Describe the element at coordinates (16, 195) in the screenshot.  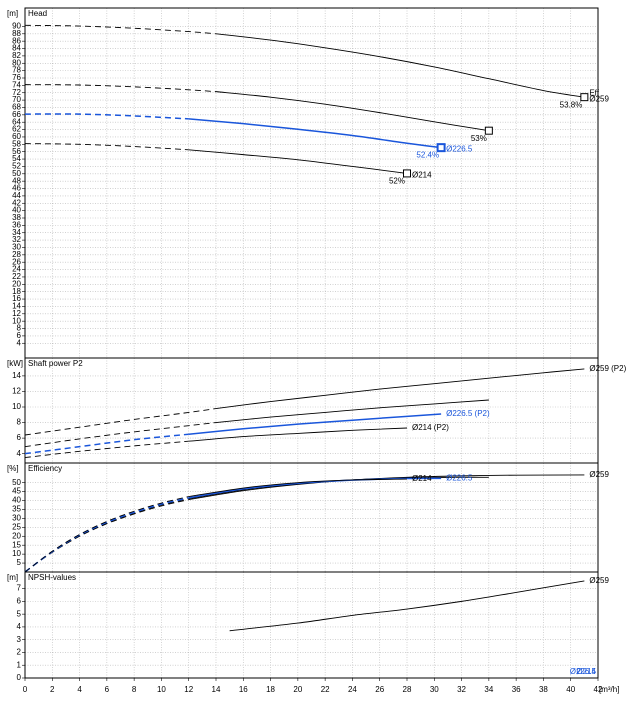
I see `y-tick-label: 44` at that location.